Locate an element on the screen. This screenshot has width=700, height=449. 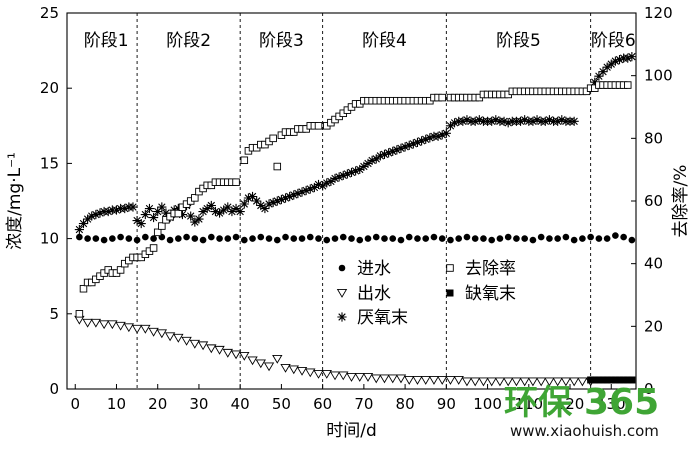
y-left-tick-label: 5 is located at coordinates (54, 314).